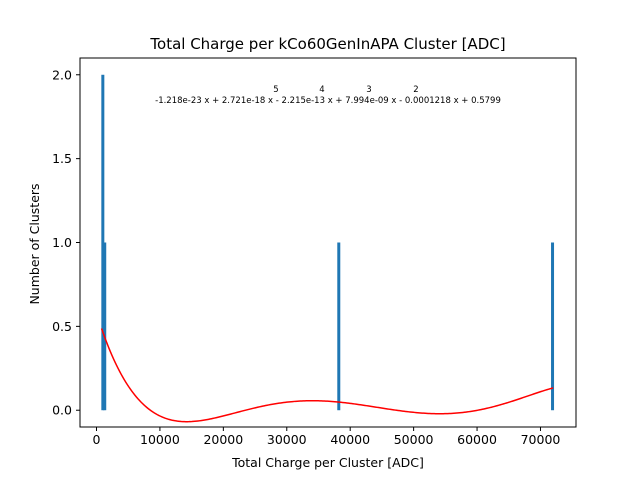 The height and width of the screenshot is (480, 640). Describe the element at coordinates (477, 439) in the screenshot. I see `x-tick-label: 60000` at that location.